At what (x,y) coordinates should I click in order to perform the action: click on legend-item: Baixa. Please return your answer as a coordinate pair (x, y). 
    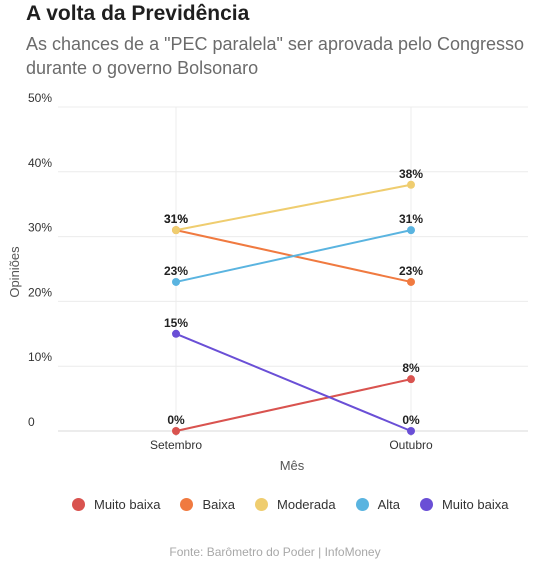
    Looking at the image, I should click on (207, 504).